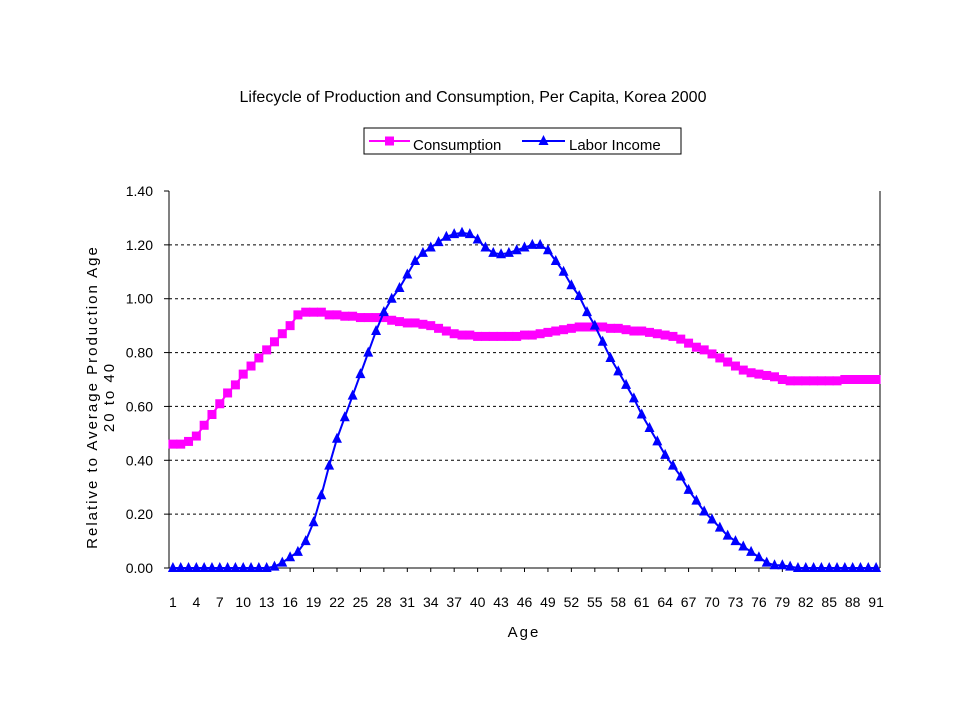 This screenshot has height=720, width=960. Describe the element at coordinates (139, 353) in the screenshot. I see `y-tick-label: 0.80` at that location.